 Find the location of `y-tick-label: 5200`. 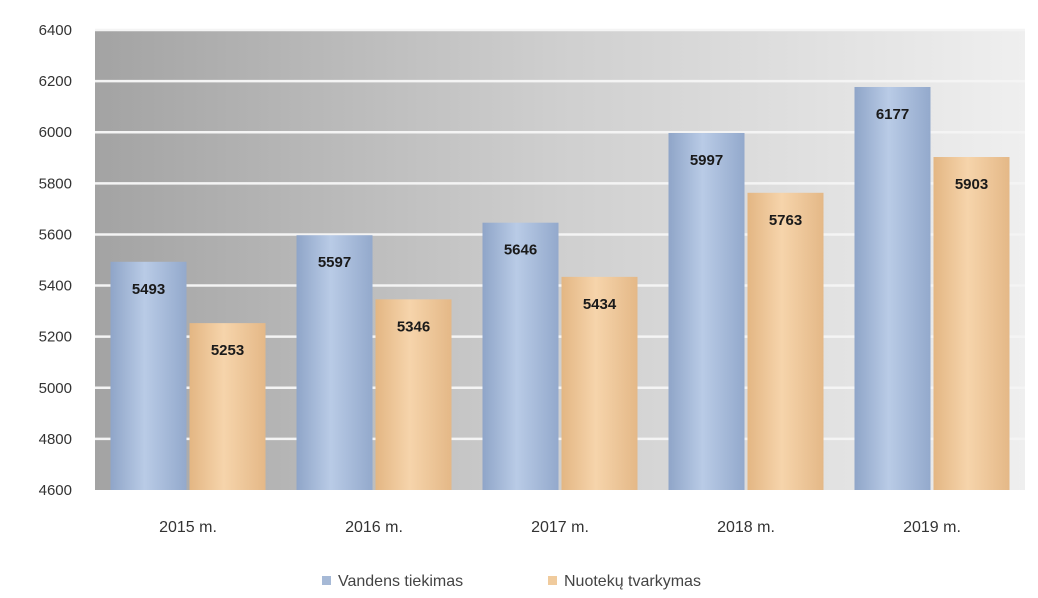

y-tick-label: 5200 is located at coordinates (55, 337).